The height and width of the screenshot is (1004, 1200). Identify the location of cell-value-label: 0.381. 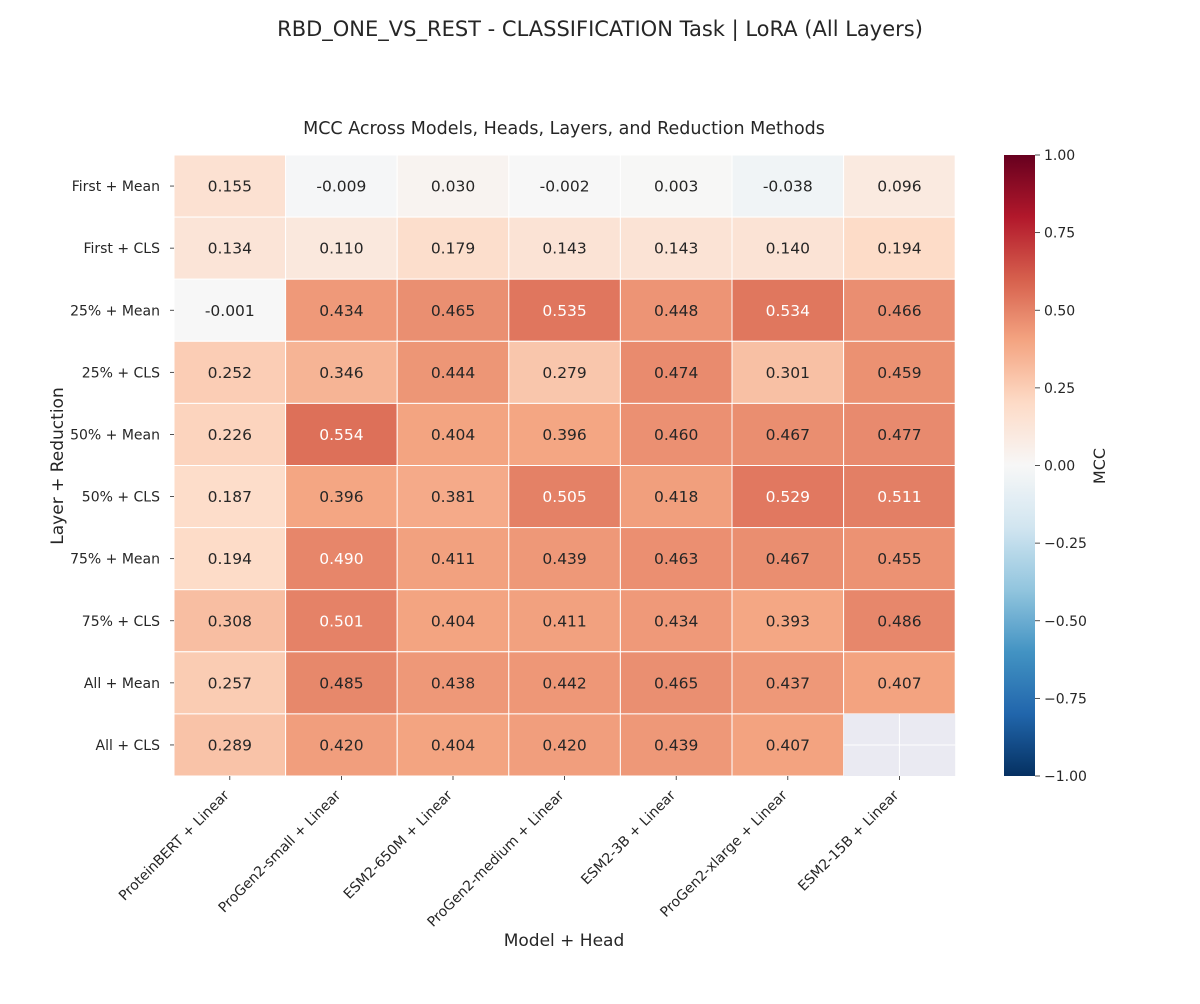
(453, 497).